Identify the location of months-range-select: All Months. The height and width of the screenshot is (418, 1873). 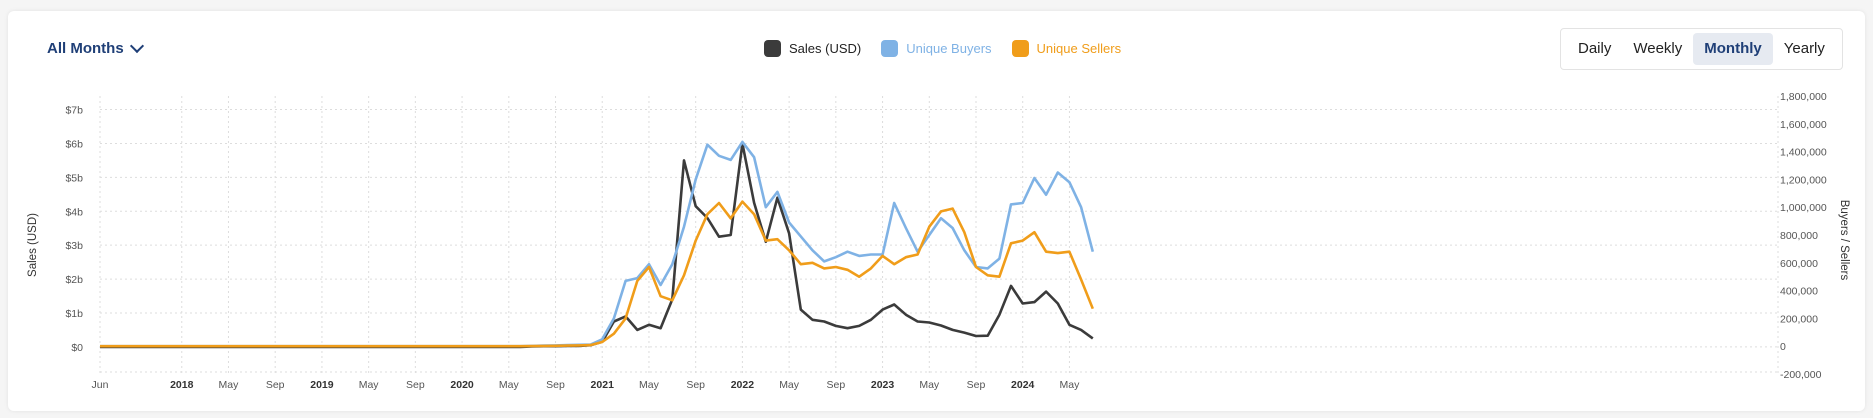
(95, 47).